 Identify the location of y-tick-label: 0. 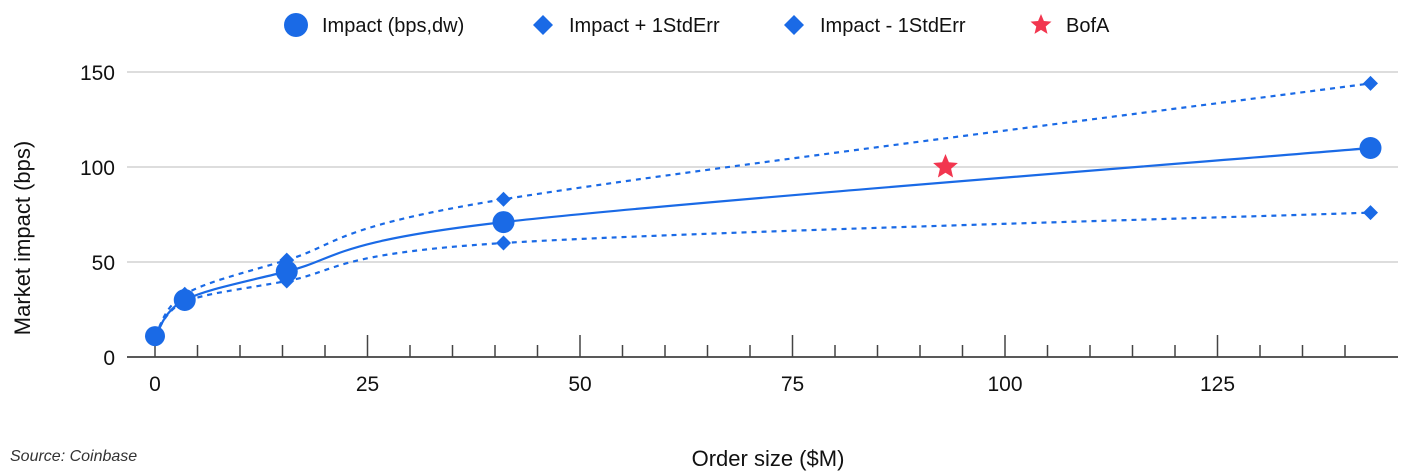
(109, 358).